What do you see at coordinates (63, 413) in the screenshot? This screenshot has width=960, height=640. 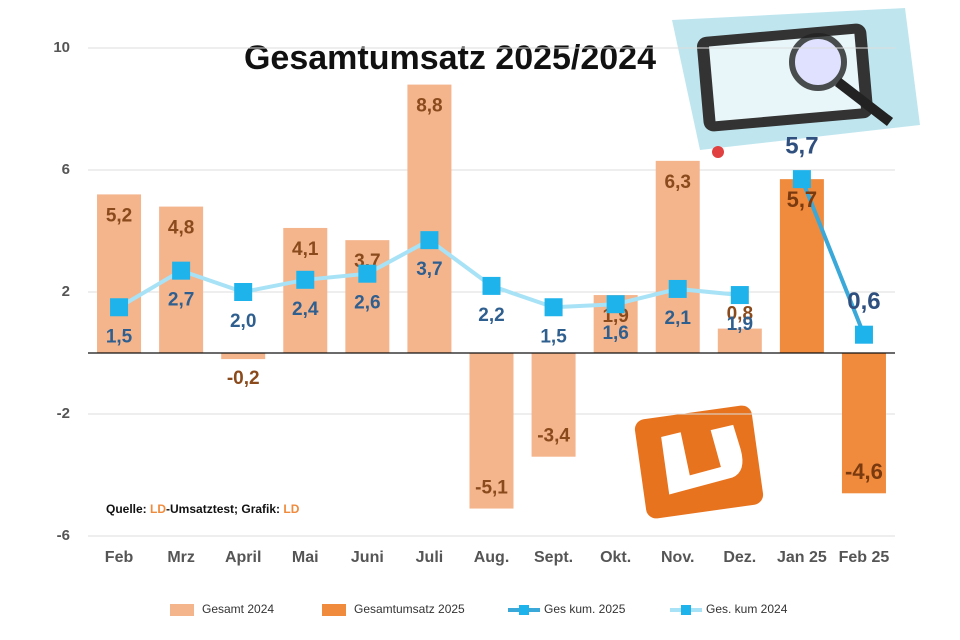 I see `y-tick-label: -2` at bounding box center [63, 413].